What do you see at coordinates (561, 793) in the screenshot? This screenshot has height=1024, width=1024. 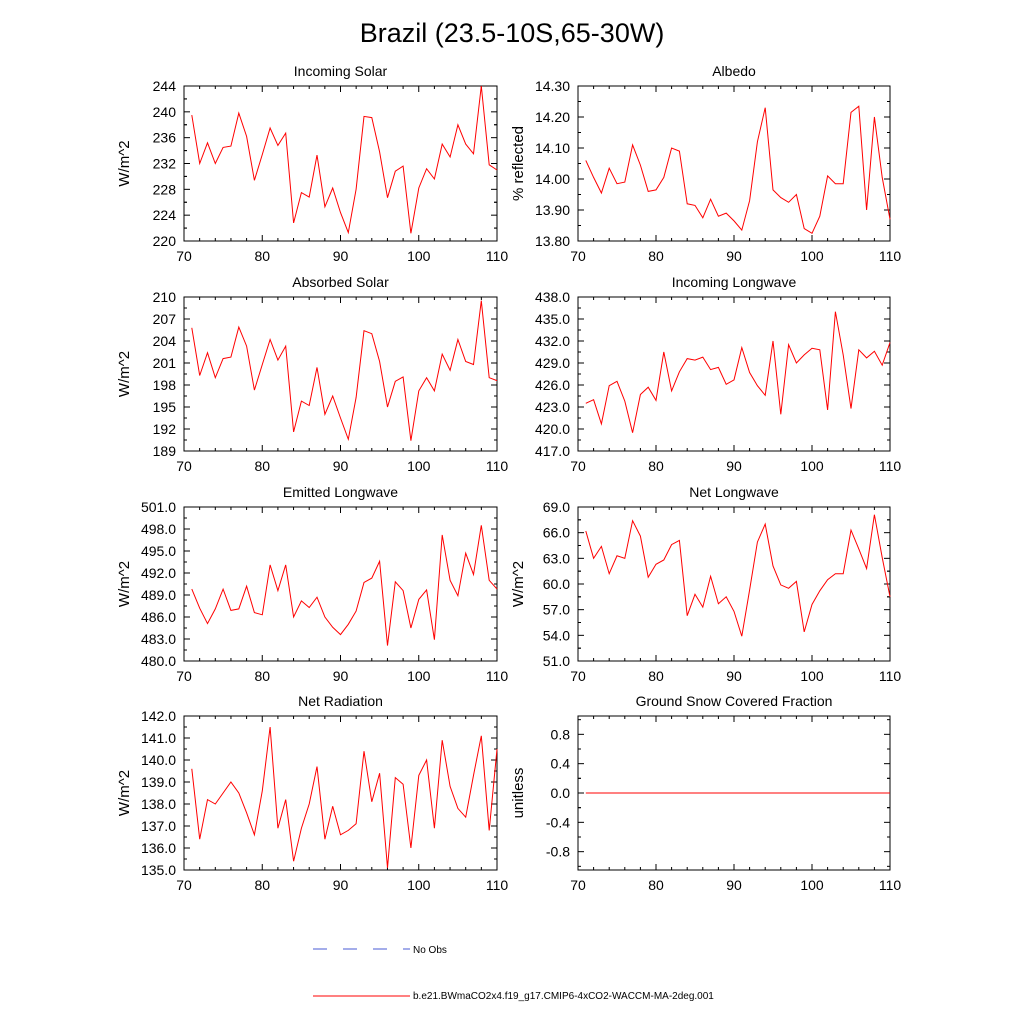 I see `y-tick-label: 0.0` at bounding box center [561, 793].